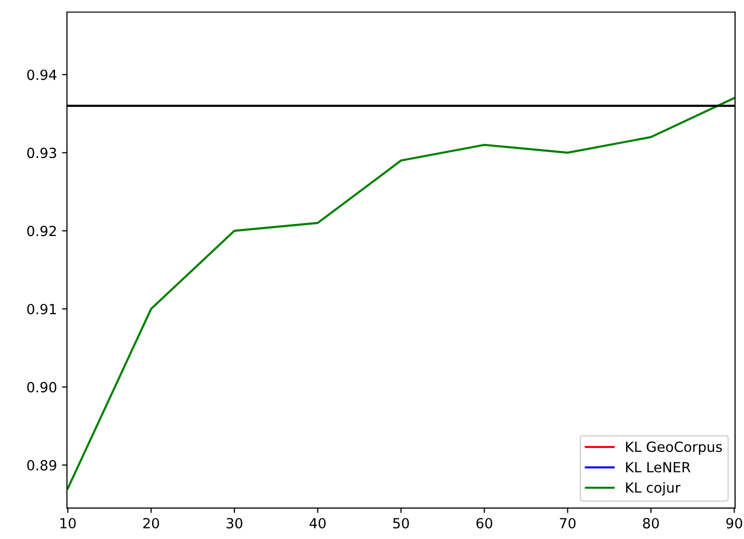 The height and width of the screenshot is (539, 744). What do you see at coordinates (651, 523) in the screenshot?
I see `x-tick-label: 80` at bounding box center [651, 523].